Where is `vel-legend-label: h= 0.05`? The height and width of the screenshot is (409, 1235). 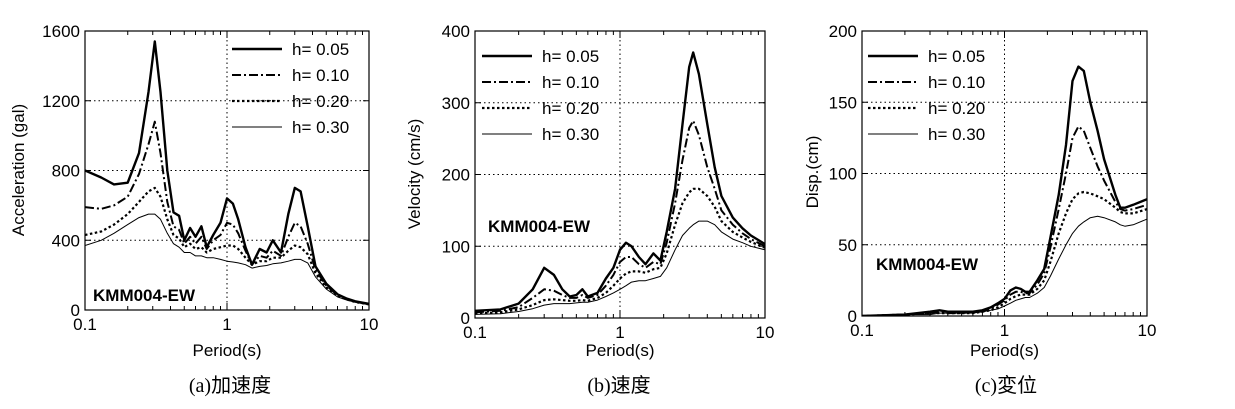 vel-legend-label: h= 0.05 is located at coordinates (570, 56).